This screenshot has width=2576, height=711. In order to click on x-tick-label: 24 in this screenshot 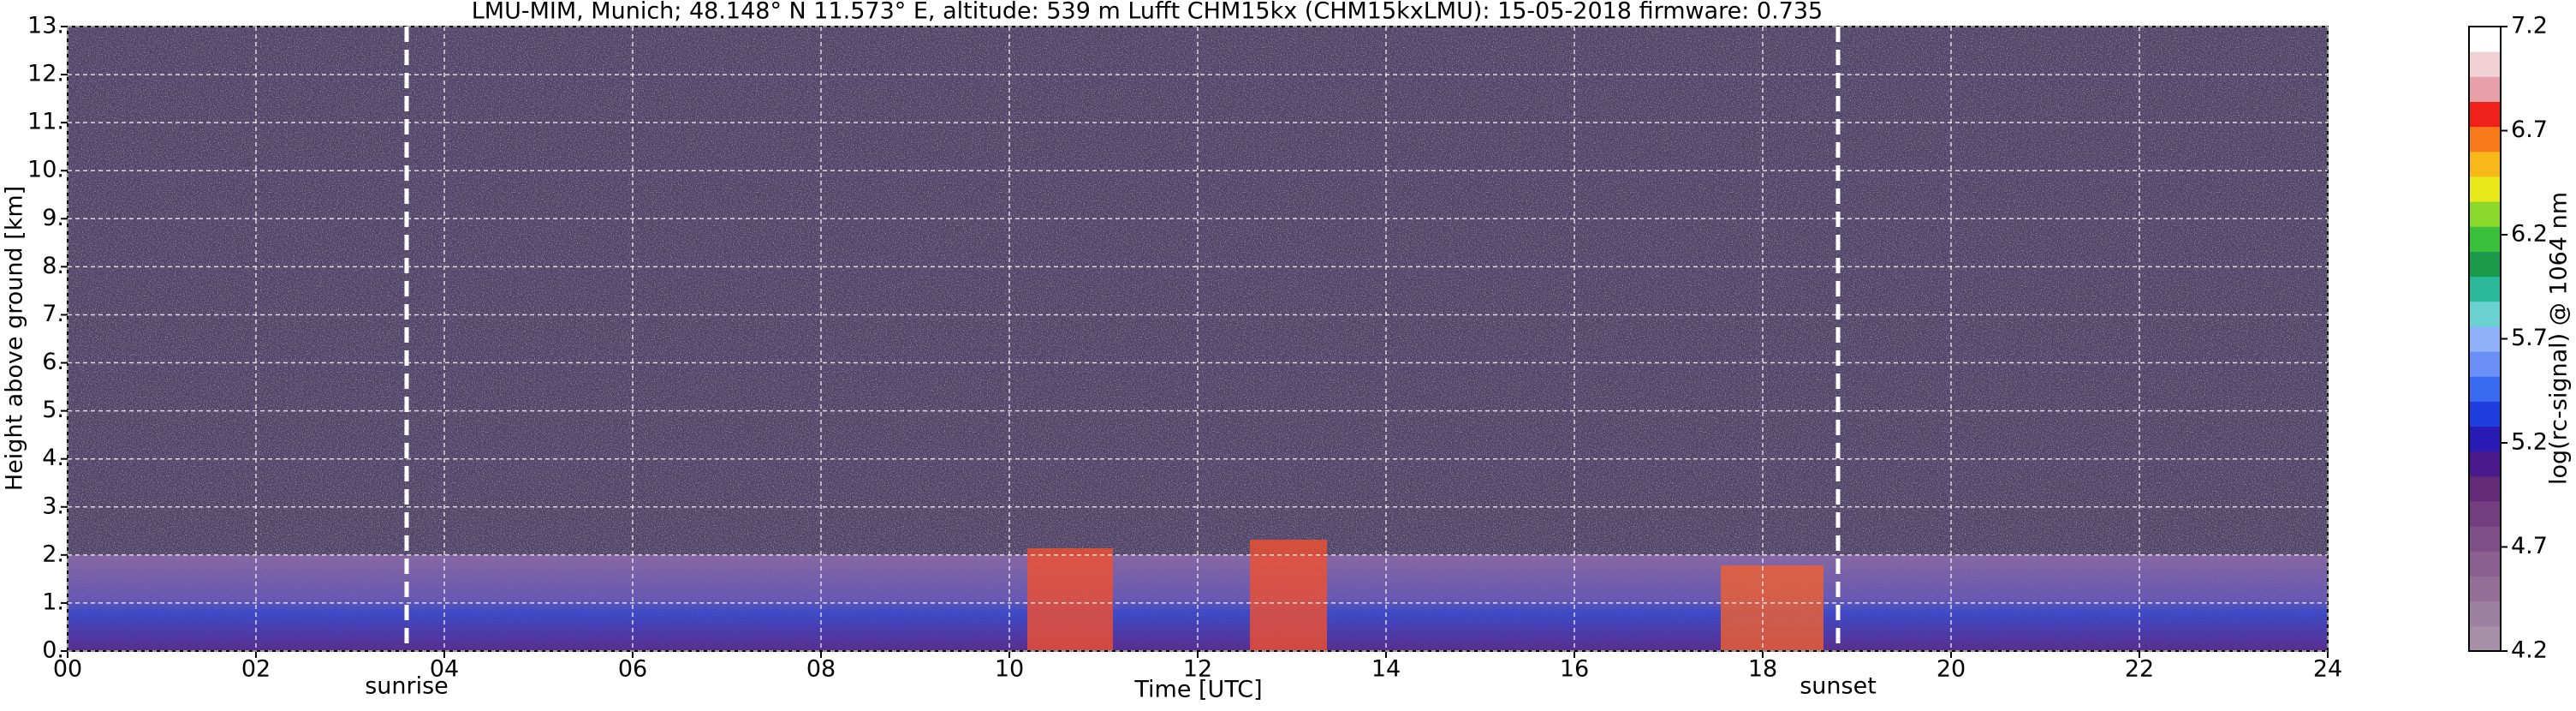, I will do `click(2327, 670)`.